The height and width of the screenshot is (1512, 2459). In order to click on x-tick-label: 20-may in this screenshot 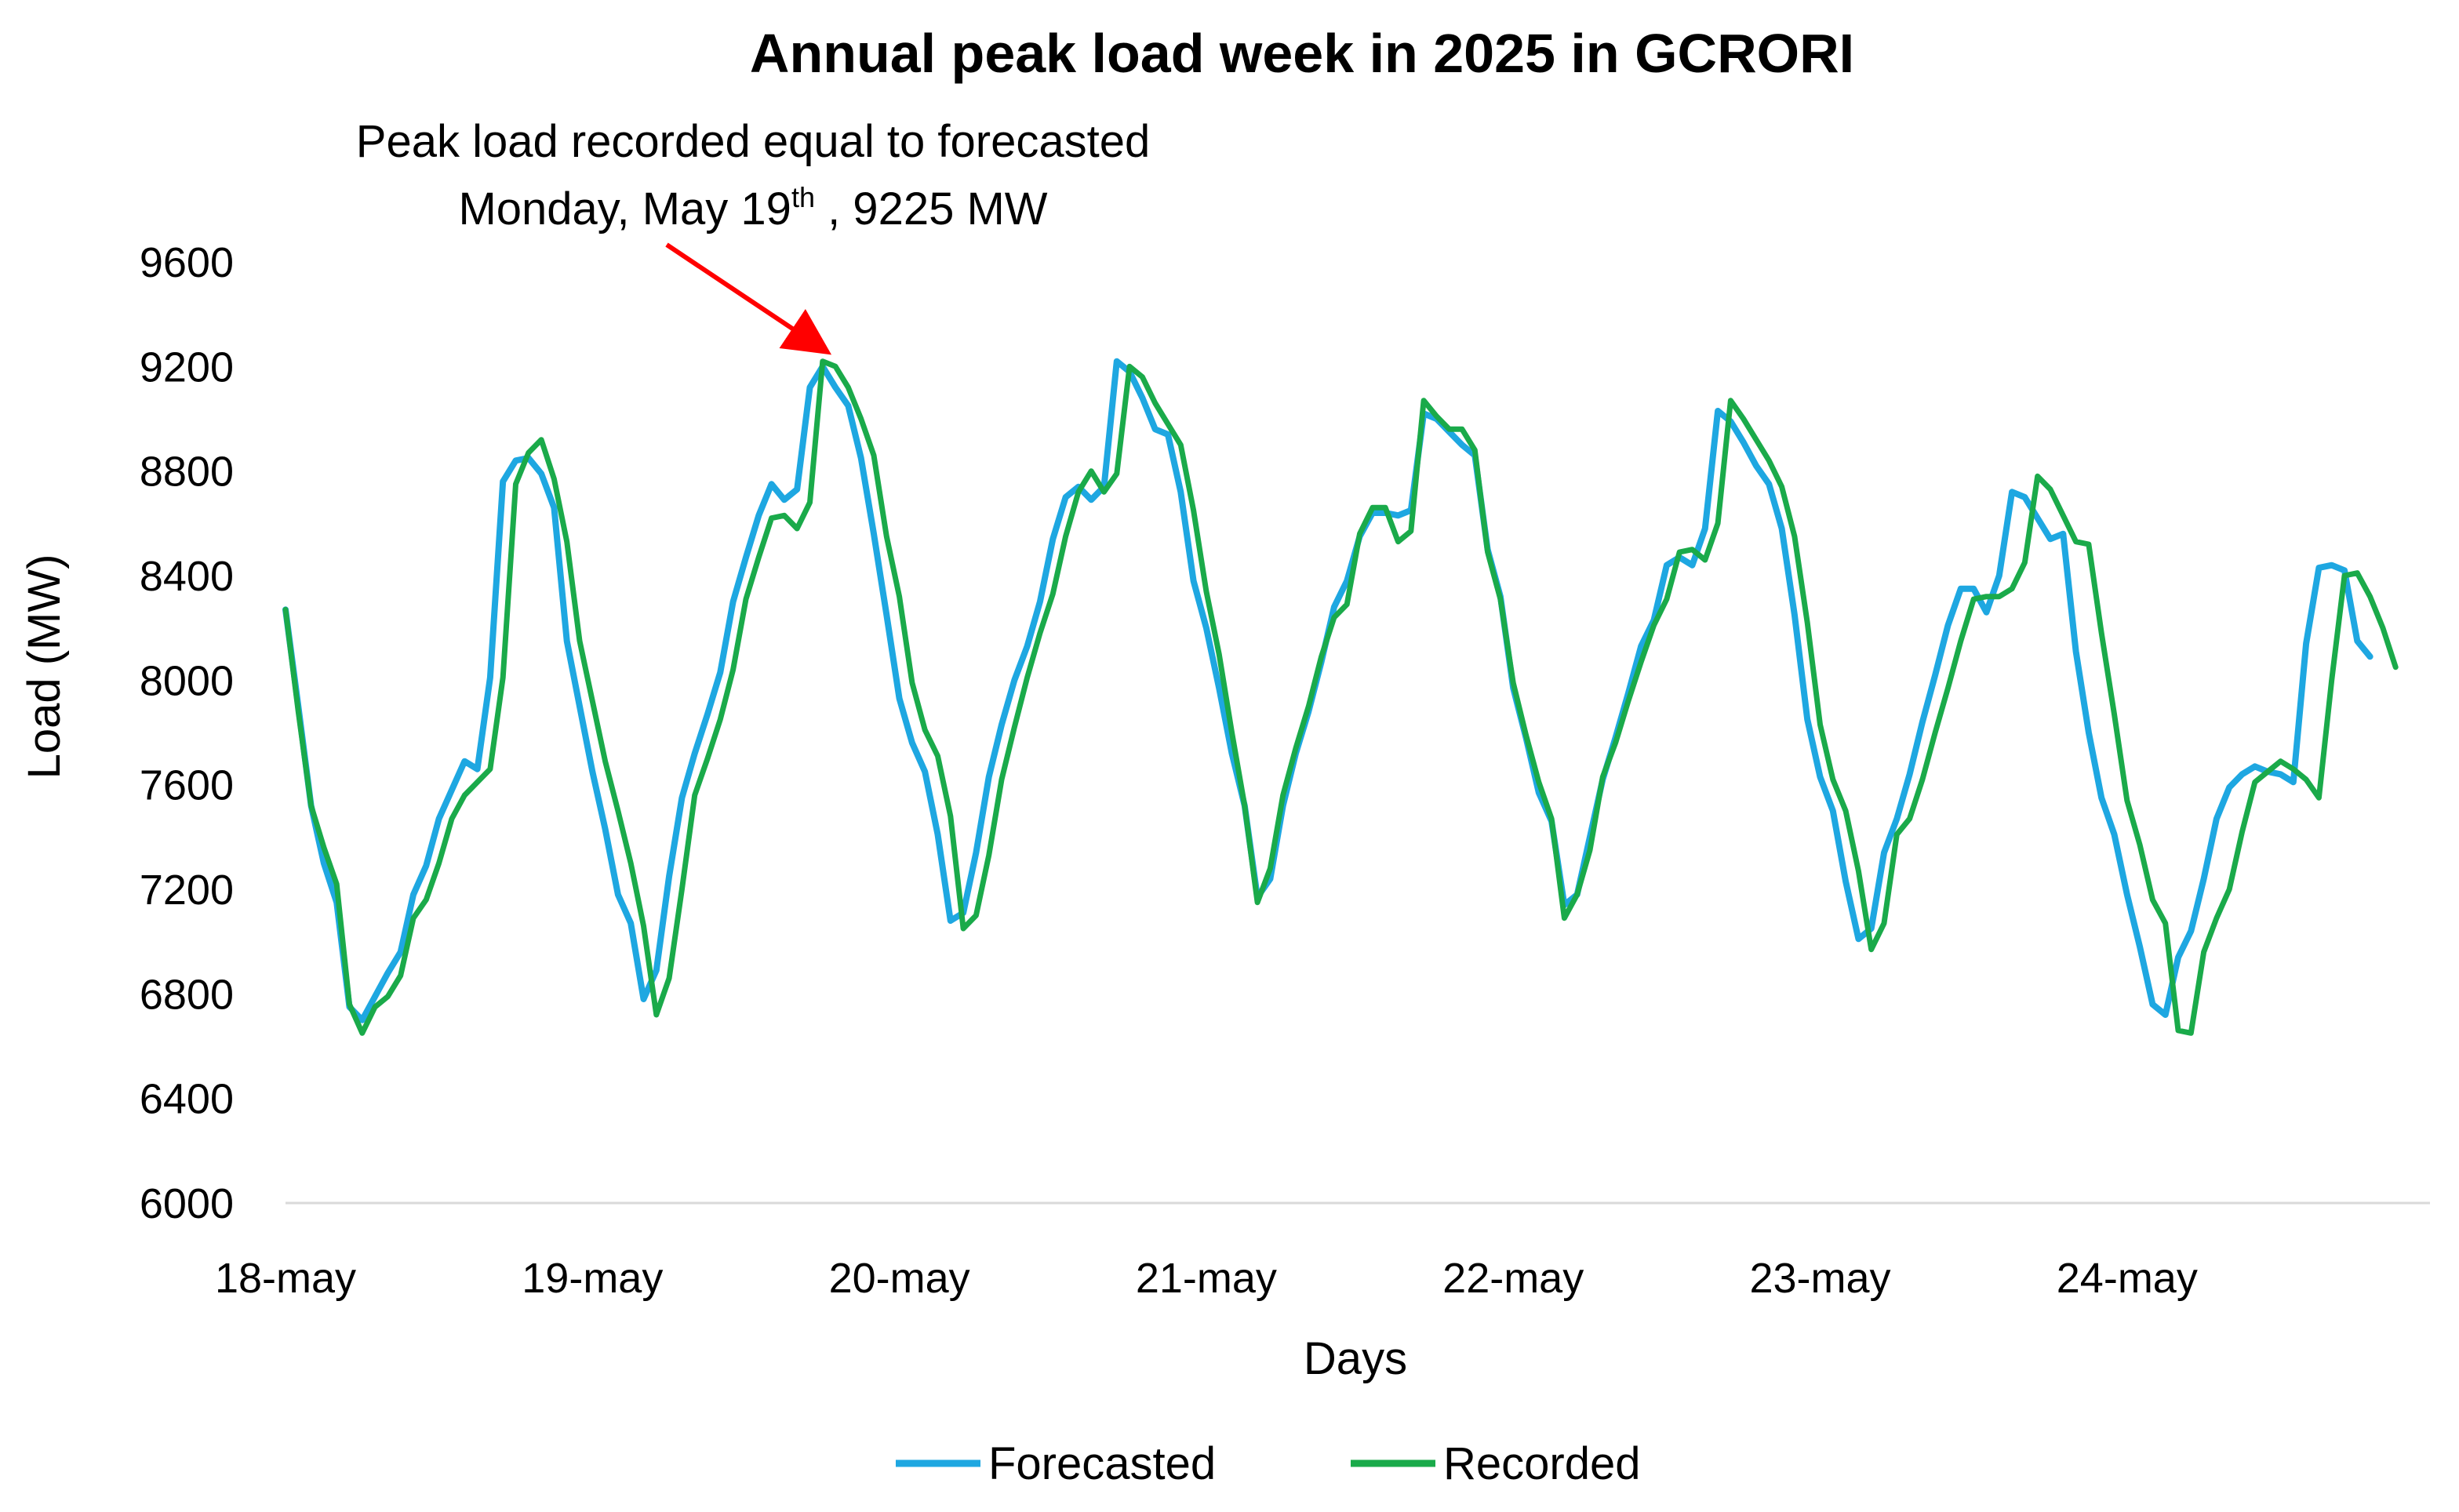, I will do `click(899, 1278)`.